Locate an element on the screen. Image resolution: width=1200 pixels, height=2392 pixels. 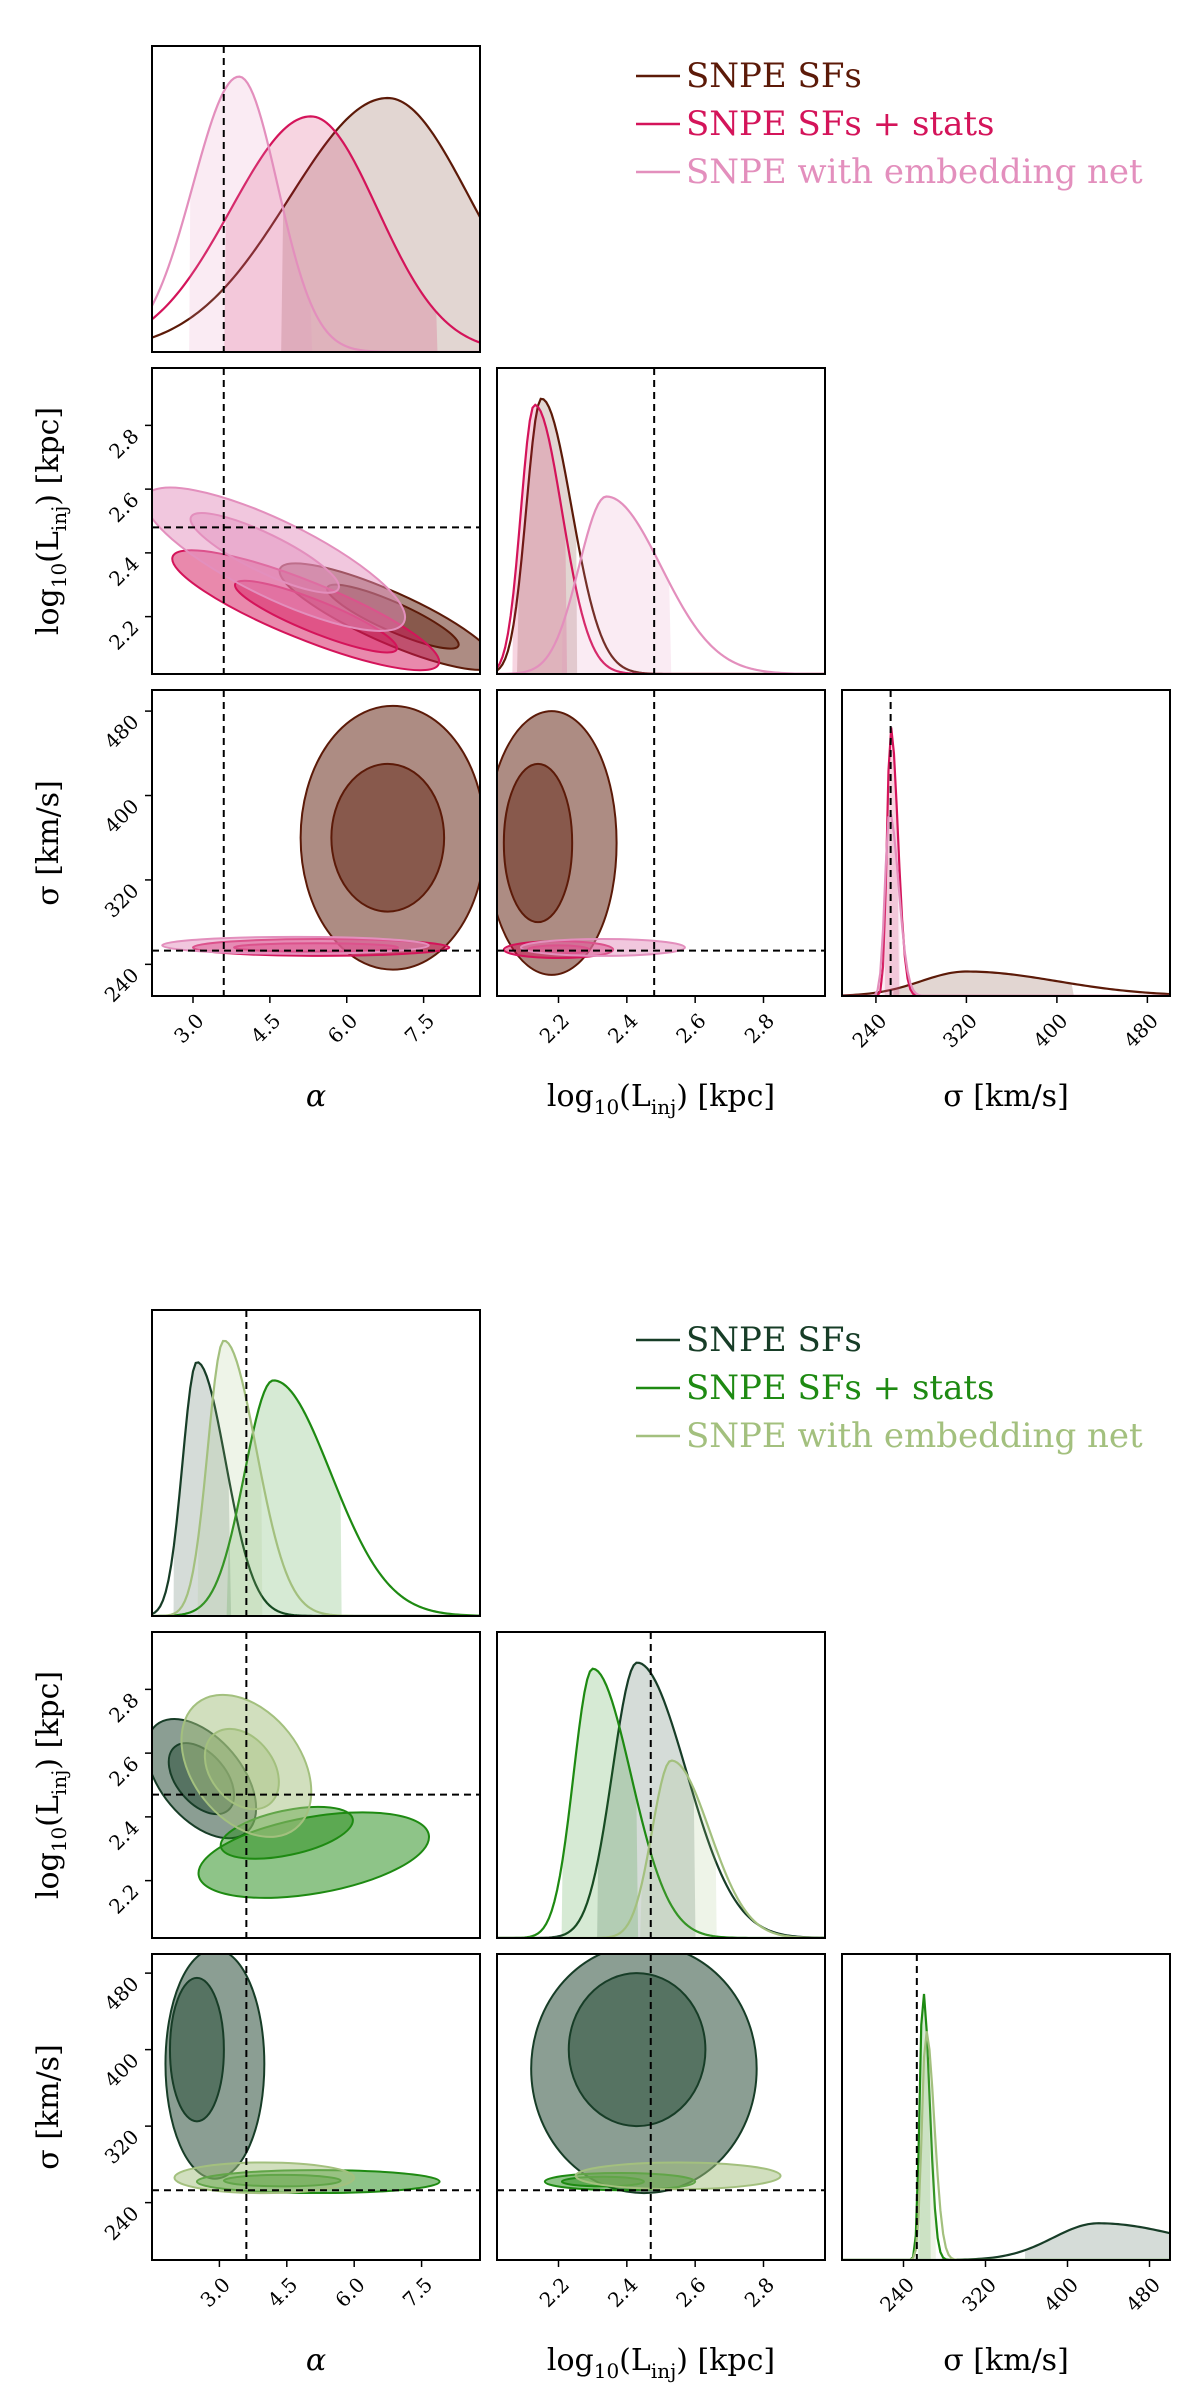
legend-label: SNPE SFs is located at coordinates (774, 76).